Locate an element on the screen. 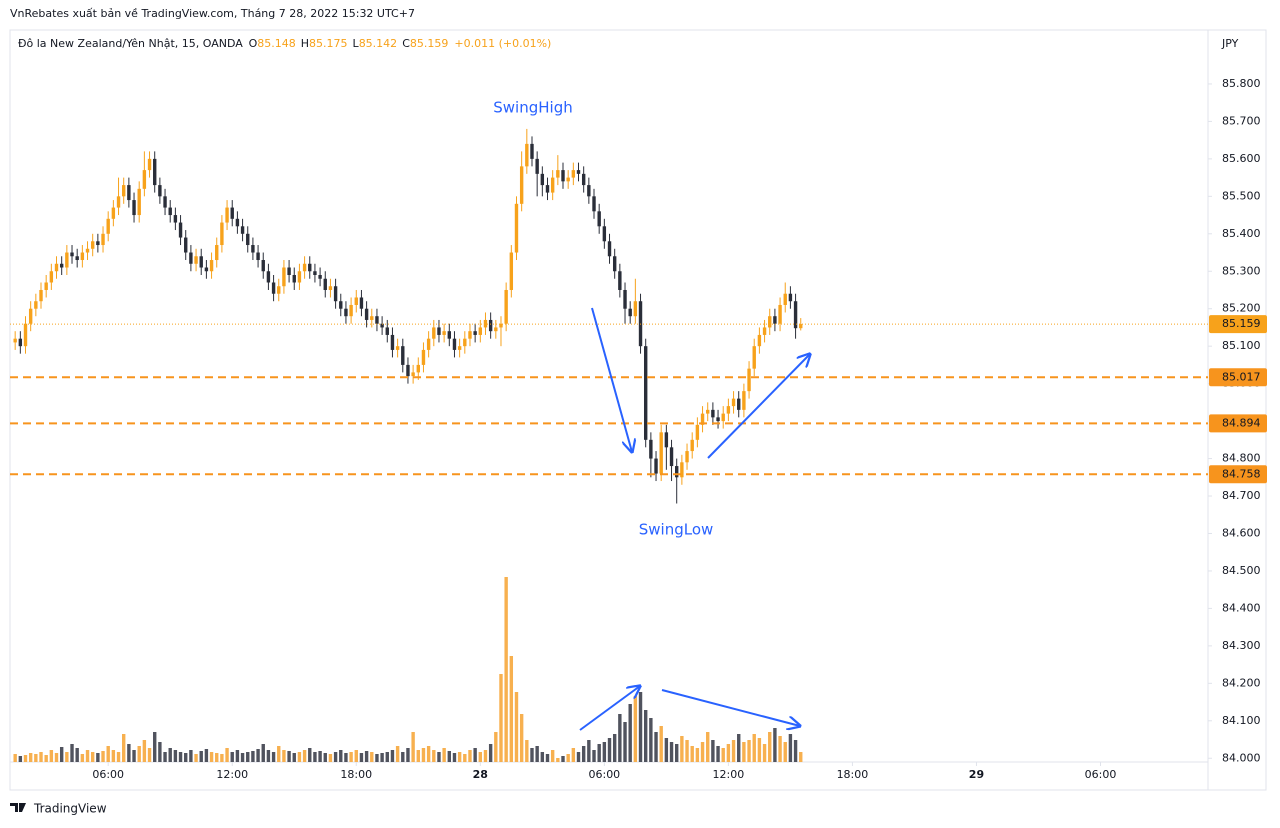 Image resolution: width=1280 pixels, height=828 pixels. y-tick-label: 85.800 is located at coordinates (1241, 83).